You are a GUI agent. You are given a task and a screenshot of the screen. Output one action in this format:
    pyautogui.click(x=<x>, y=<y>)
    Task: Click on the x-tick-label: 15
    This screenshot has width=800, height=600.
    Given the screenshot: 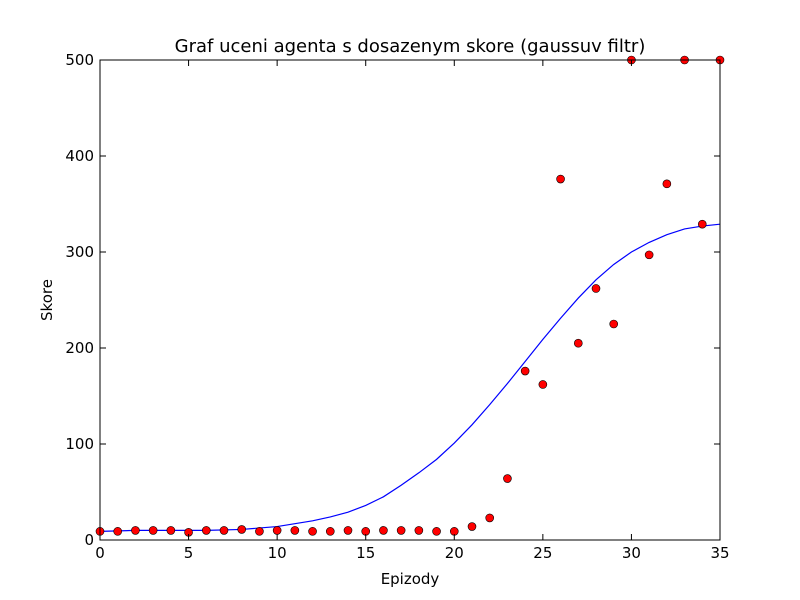 What is the action you would take?
    pyautogui.click(x=365, y=553)
    